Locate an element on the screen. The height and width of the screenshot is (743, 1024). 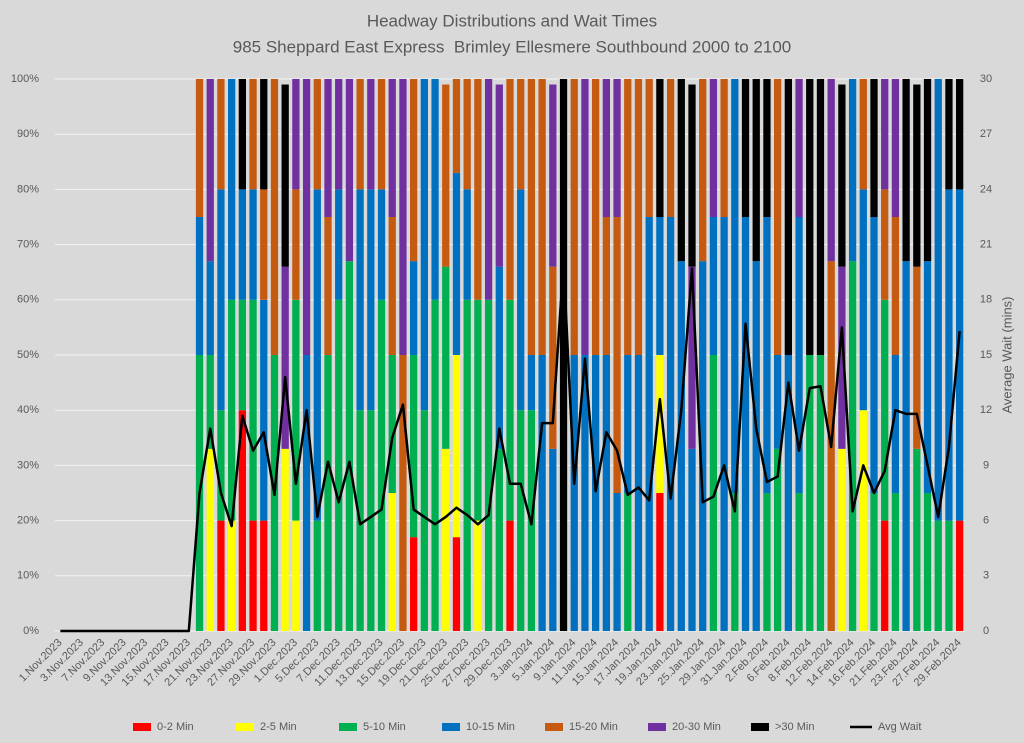
y2-tick-label: 27 is located at coordinates (986, 134).